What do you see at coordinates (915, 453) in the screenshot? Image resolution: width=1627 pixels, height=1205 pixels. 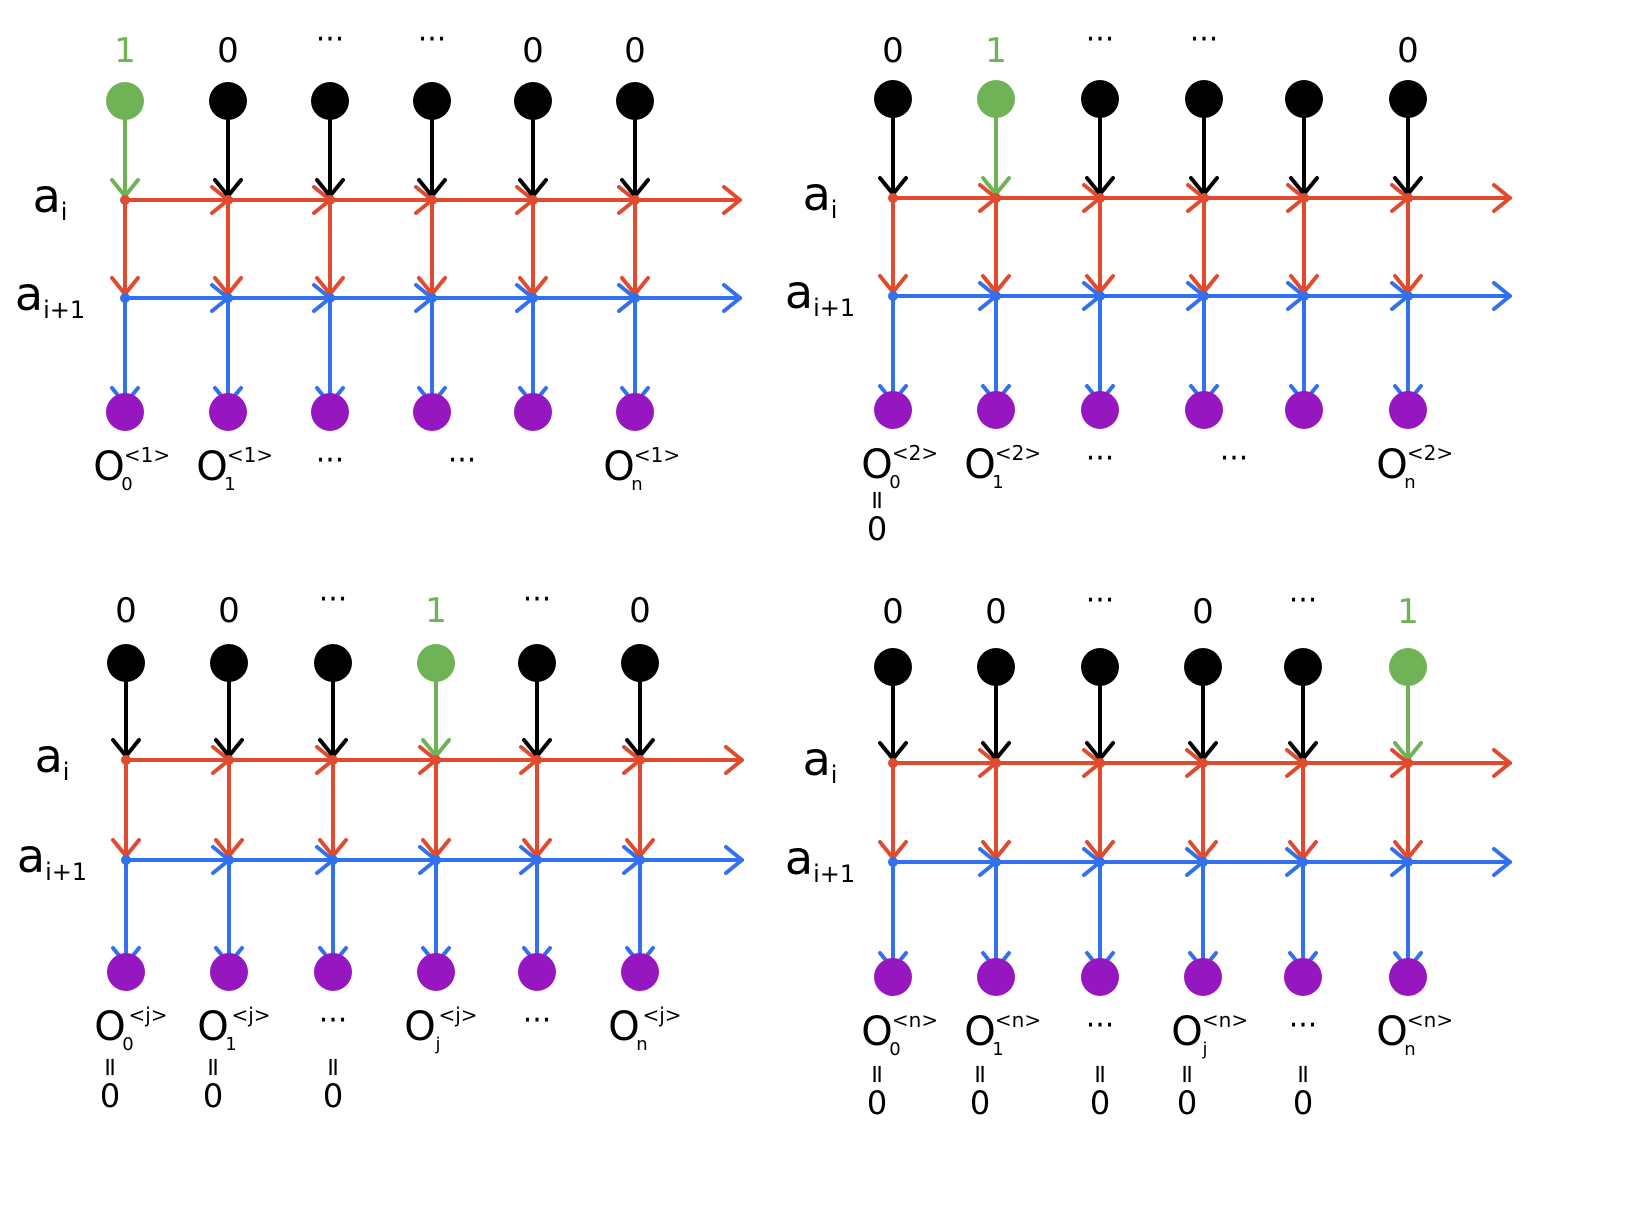 I see `output-label-superscript: <2>` at bounding box center [915, 453].